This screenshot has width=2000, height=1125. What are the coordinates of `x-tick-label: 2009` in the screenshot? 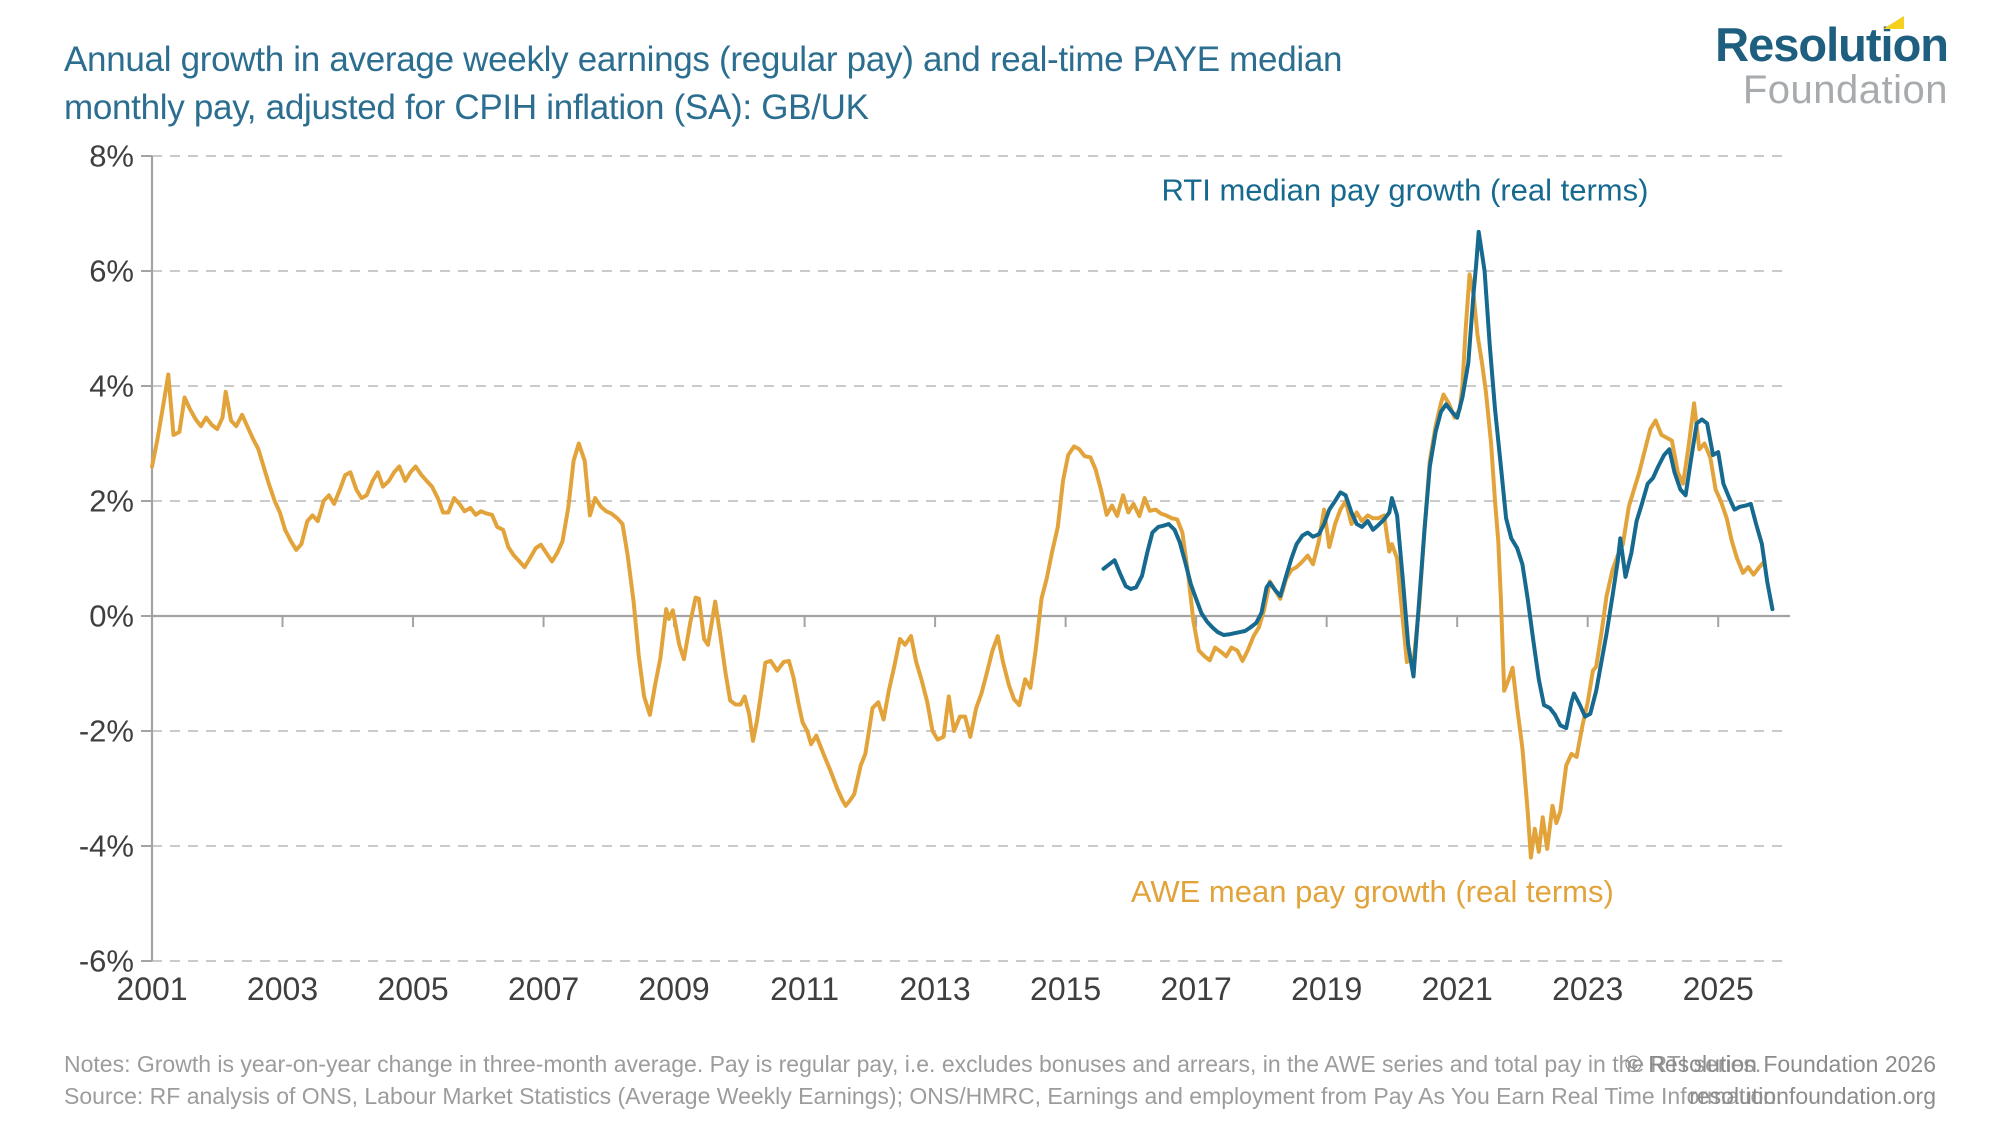 It's located at (673, 989).